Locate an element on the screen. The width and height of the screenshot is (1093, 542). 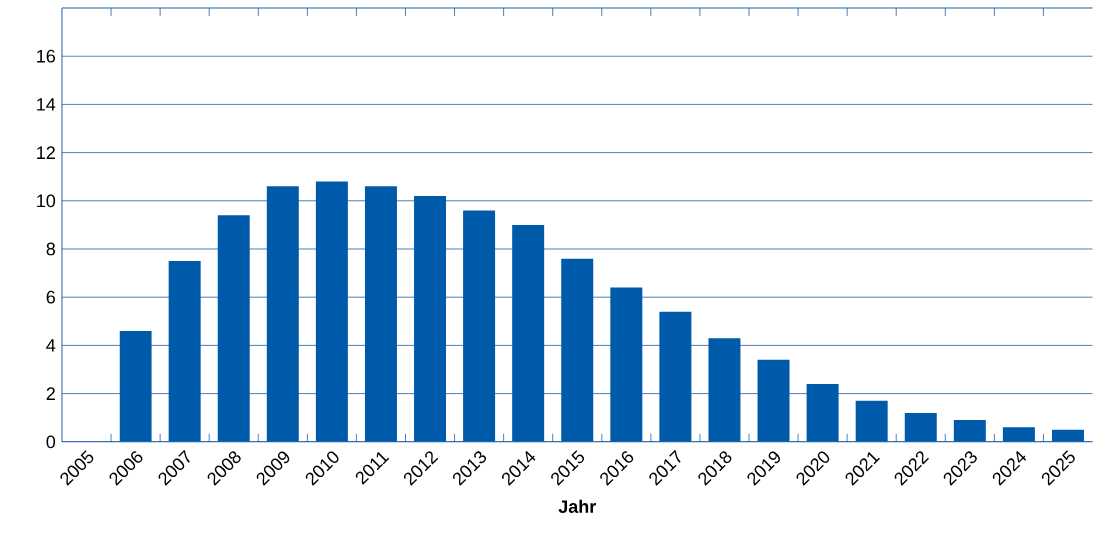
y-tick-label: 12 is located at coordinates (46, 152).